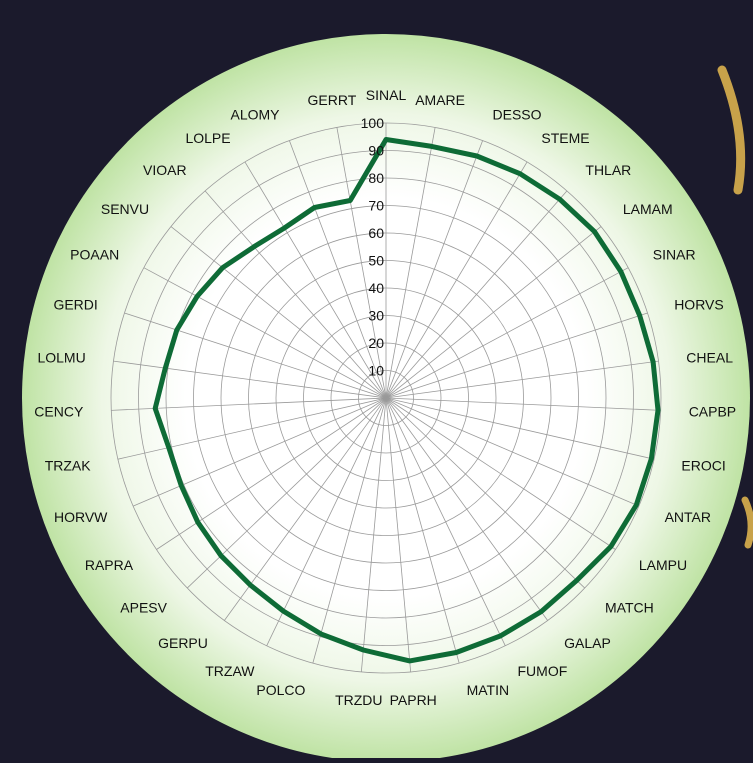  Describe the element at coordinates (595, 232) in the screenshot. I see `data-point-lamam` at that location.